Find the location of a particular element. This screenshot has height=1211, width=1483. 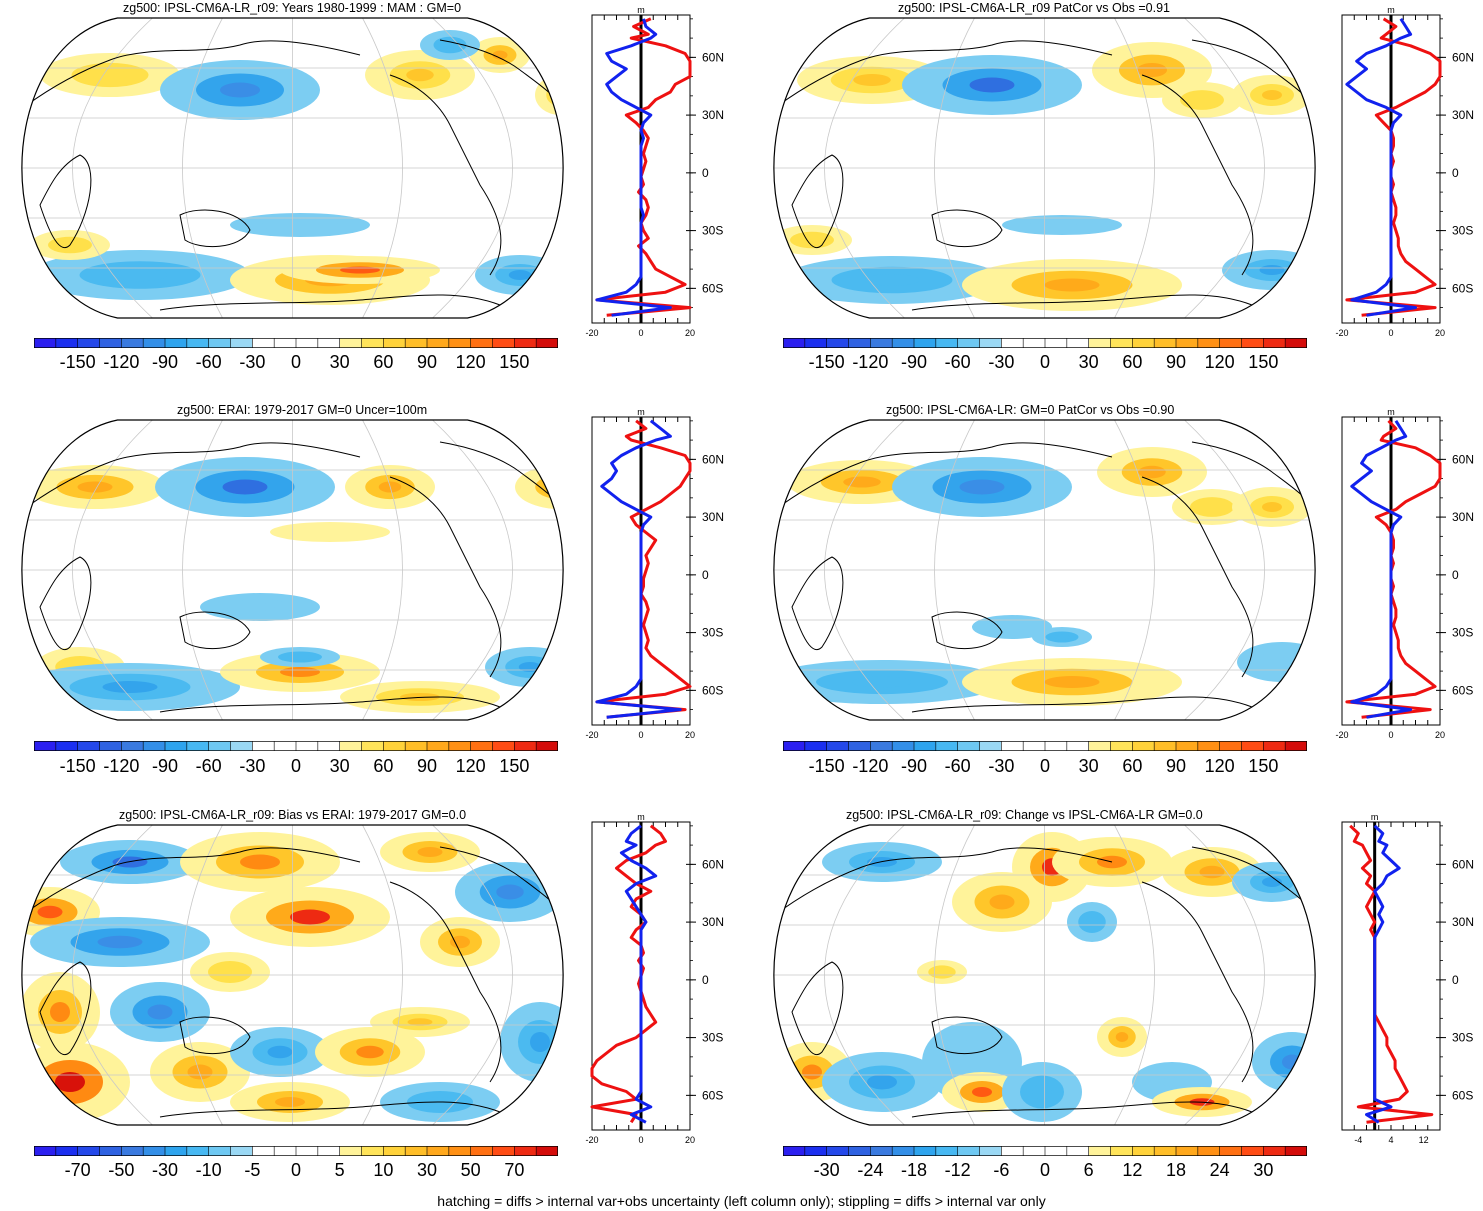

colorbar-tick-label: -12 is located at coordinates (957, 1170).